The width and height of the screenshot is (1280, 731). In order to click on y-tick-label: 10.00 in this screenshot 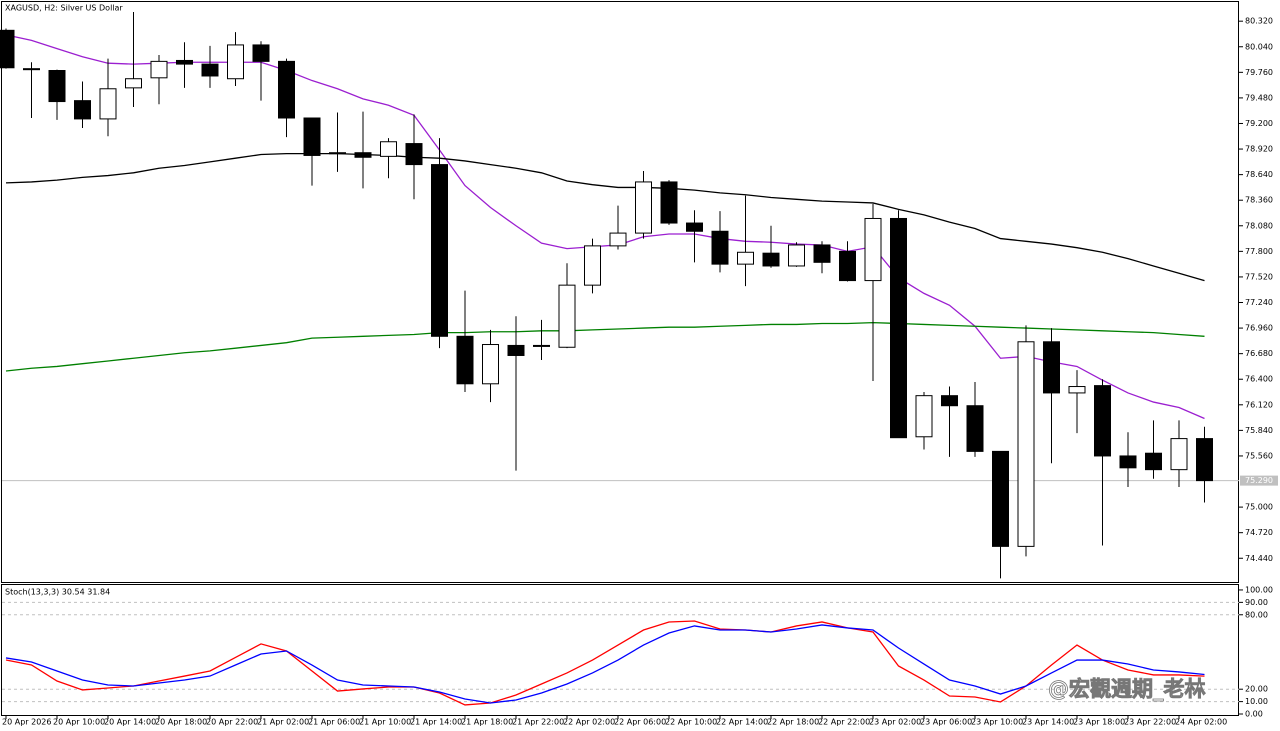, I will do `click(1256, 701)`.